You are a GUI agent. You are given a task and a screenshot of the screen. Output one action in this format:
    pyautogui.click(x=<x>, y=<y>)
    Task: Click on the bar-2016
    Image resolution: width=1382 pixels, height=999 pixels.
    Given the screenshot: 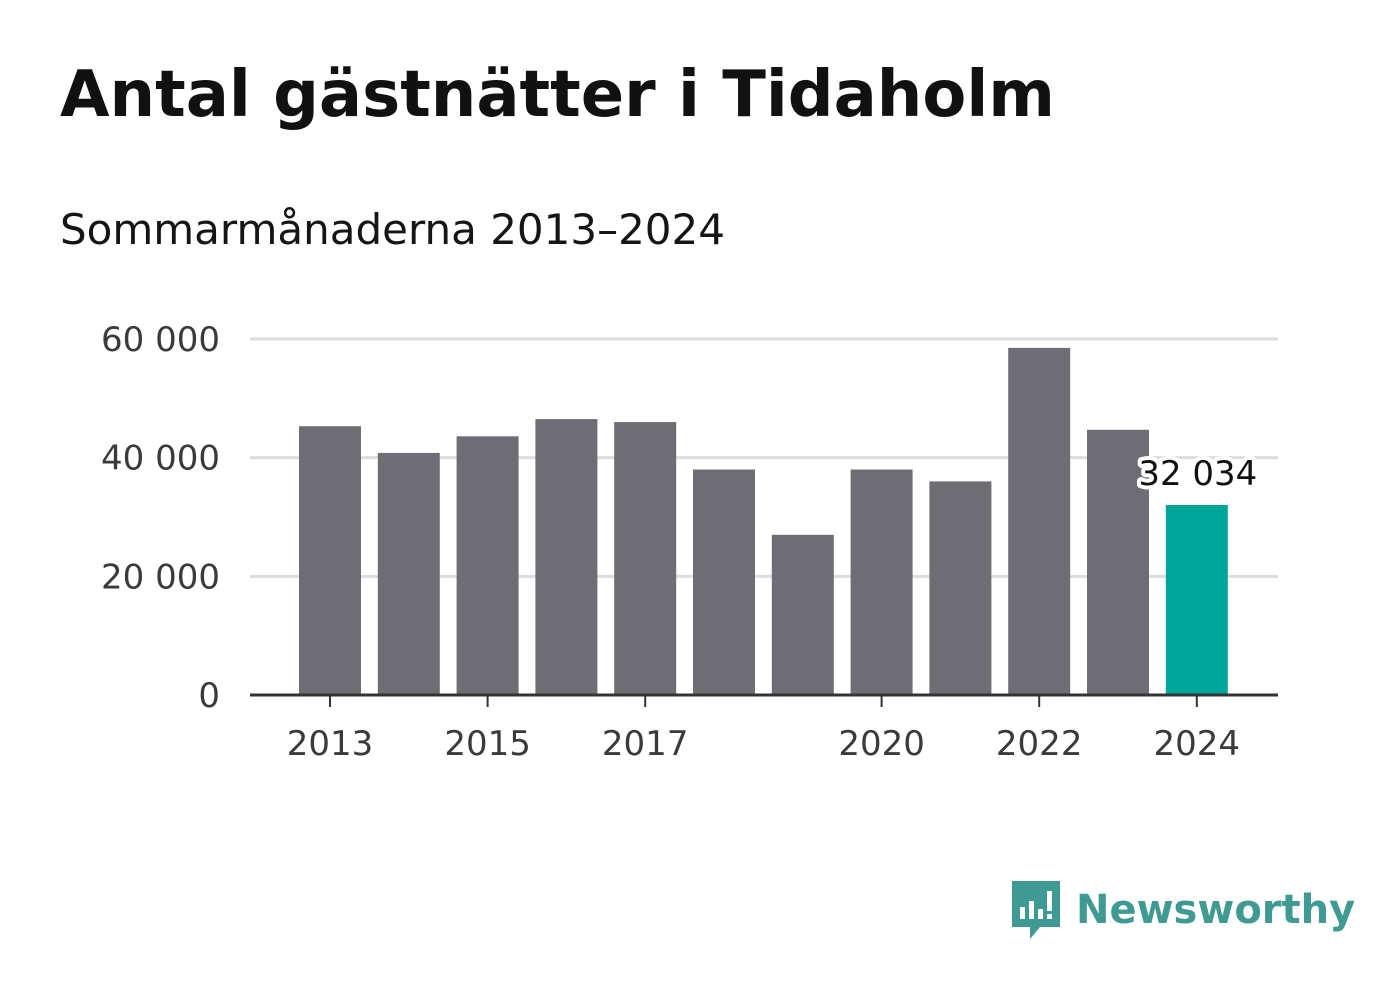 What is the action you would take?
    pyautogui.click(x=566, y=557)
    